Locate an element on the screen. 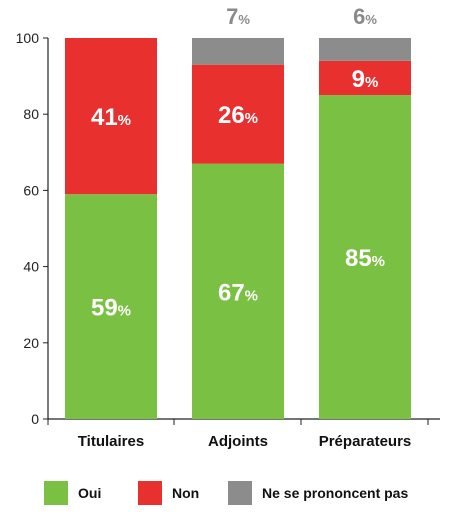 The width and height of the screenshot is (456, 515). data-label: 85% is located at coordinates (365, 258).